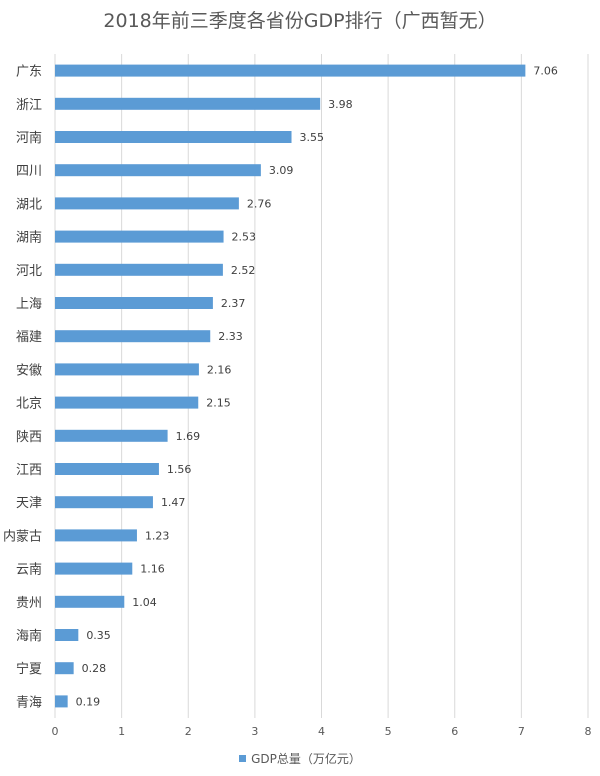 This screenshot has height=776, width=600. I want to click on data-label-7: 2.37, so click(233, 303).